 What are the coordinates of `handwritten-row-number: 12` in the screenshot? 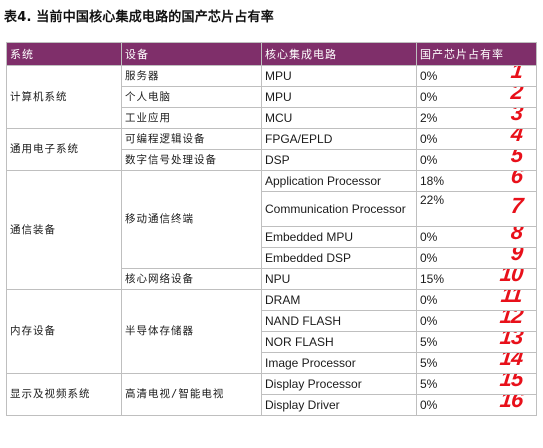 It's located at (511, 319).